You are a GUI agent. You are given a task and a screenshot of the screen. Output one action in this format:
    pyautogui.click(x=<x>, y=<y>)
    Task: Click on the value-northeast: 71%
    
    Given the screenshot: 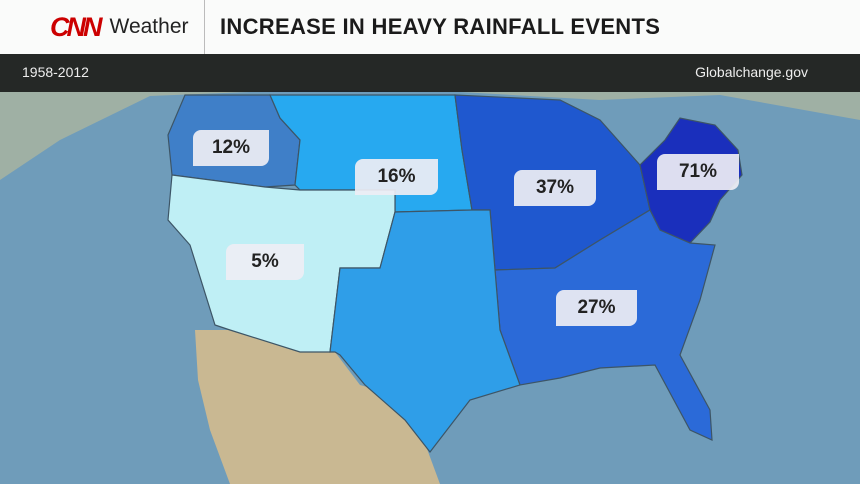 What is the action you would take?
    pyautogui.click(x=698, y=171)
    